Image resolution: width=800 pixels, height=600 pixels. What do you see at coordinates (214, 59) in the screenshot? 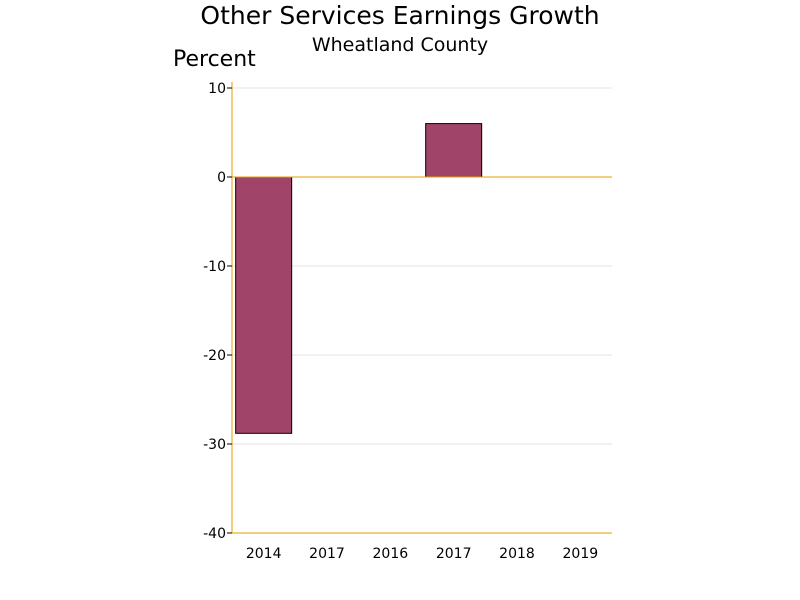
I see `y-axis-label: Percent` at bounding box center [214, 59].